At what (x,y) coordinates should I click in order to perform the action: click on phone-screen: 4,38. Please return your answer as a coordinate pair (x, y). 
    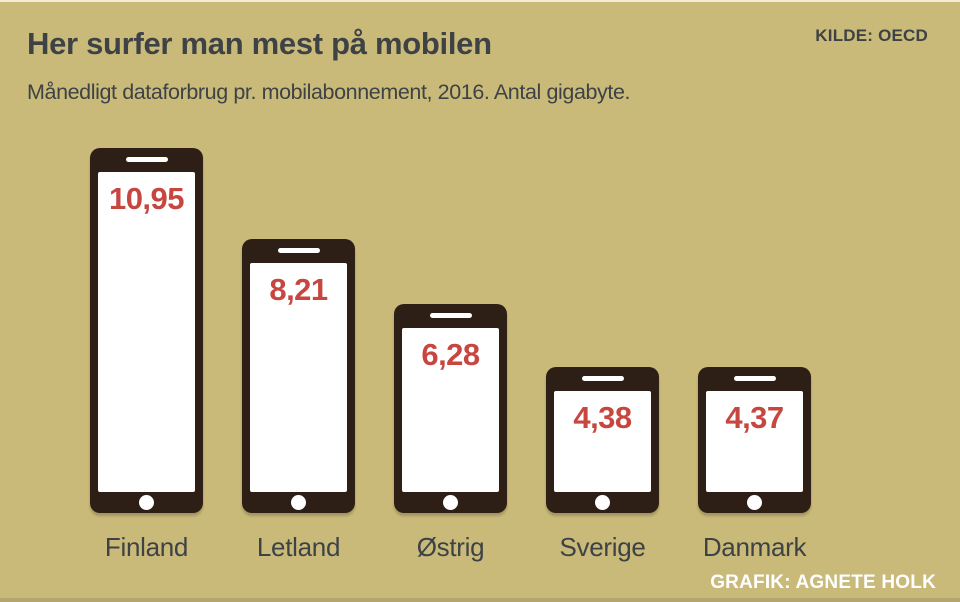
    Looking at the image, I should click on (602, 441).